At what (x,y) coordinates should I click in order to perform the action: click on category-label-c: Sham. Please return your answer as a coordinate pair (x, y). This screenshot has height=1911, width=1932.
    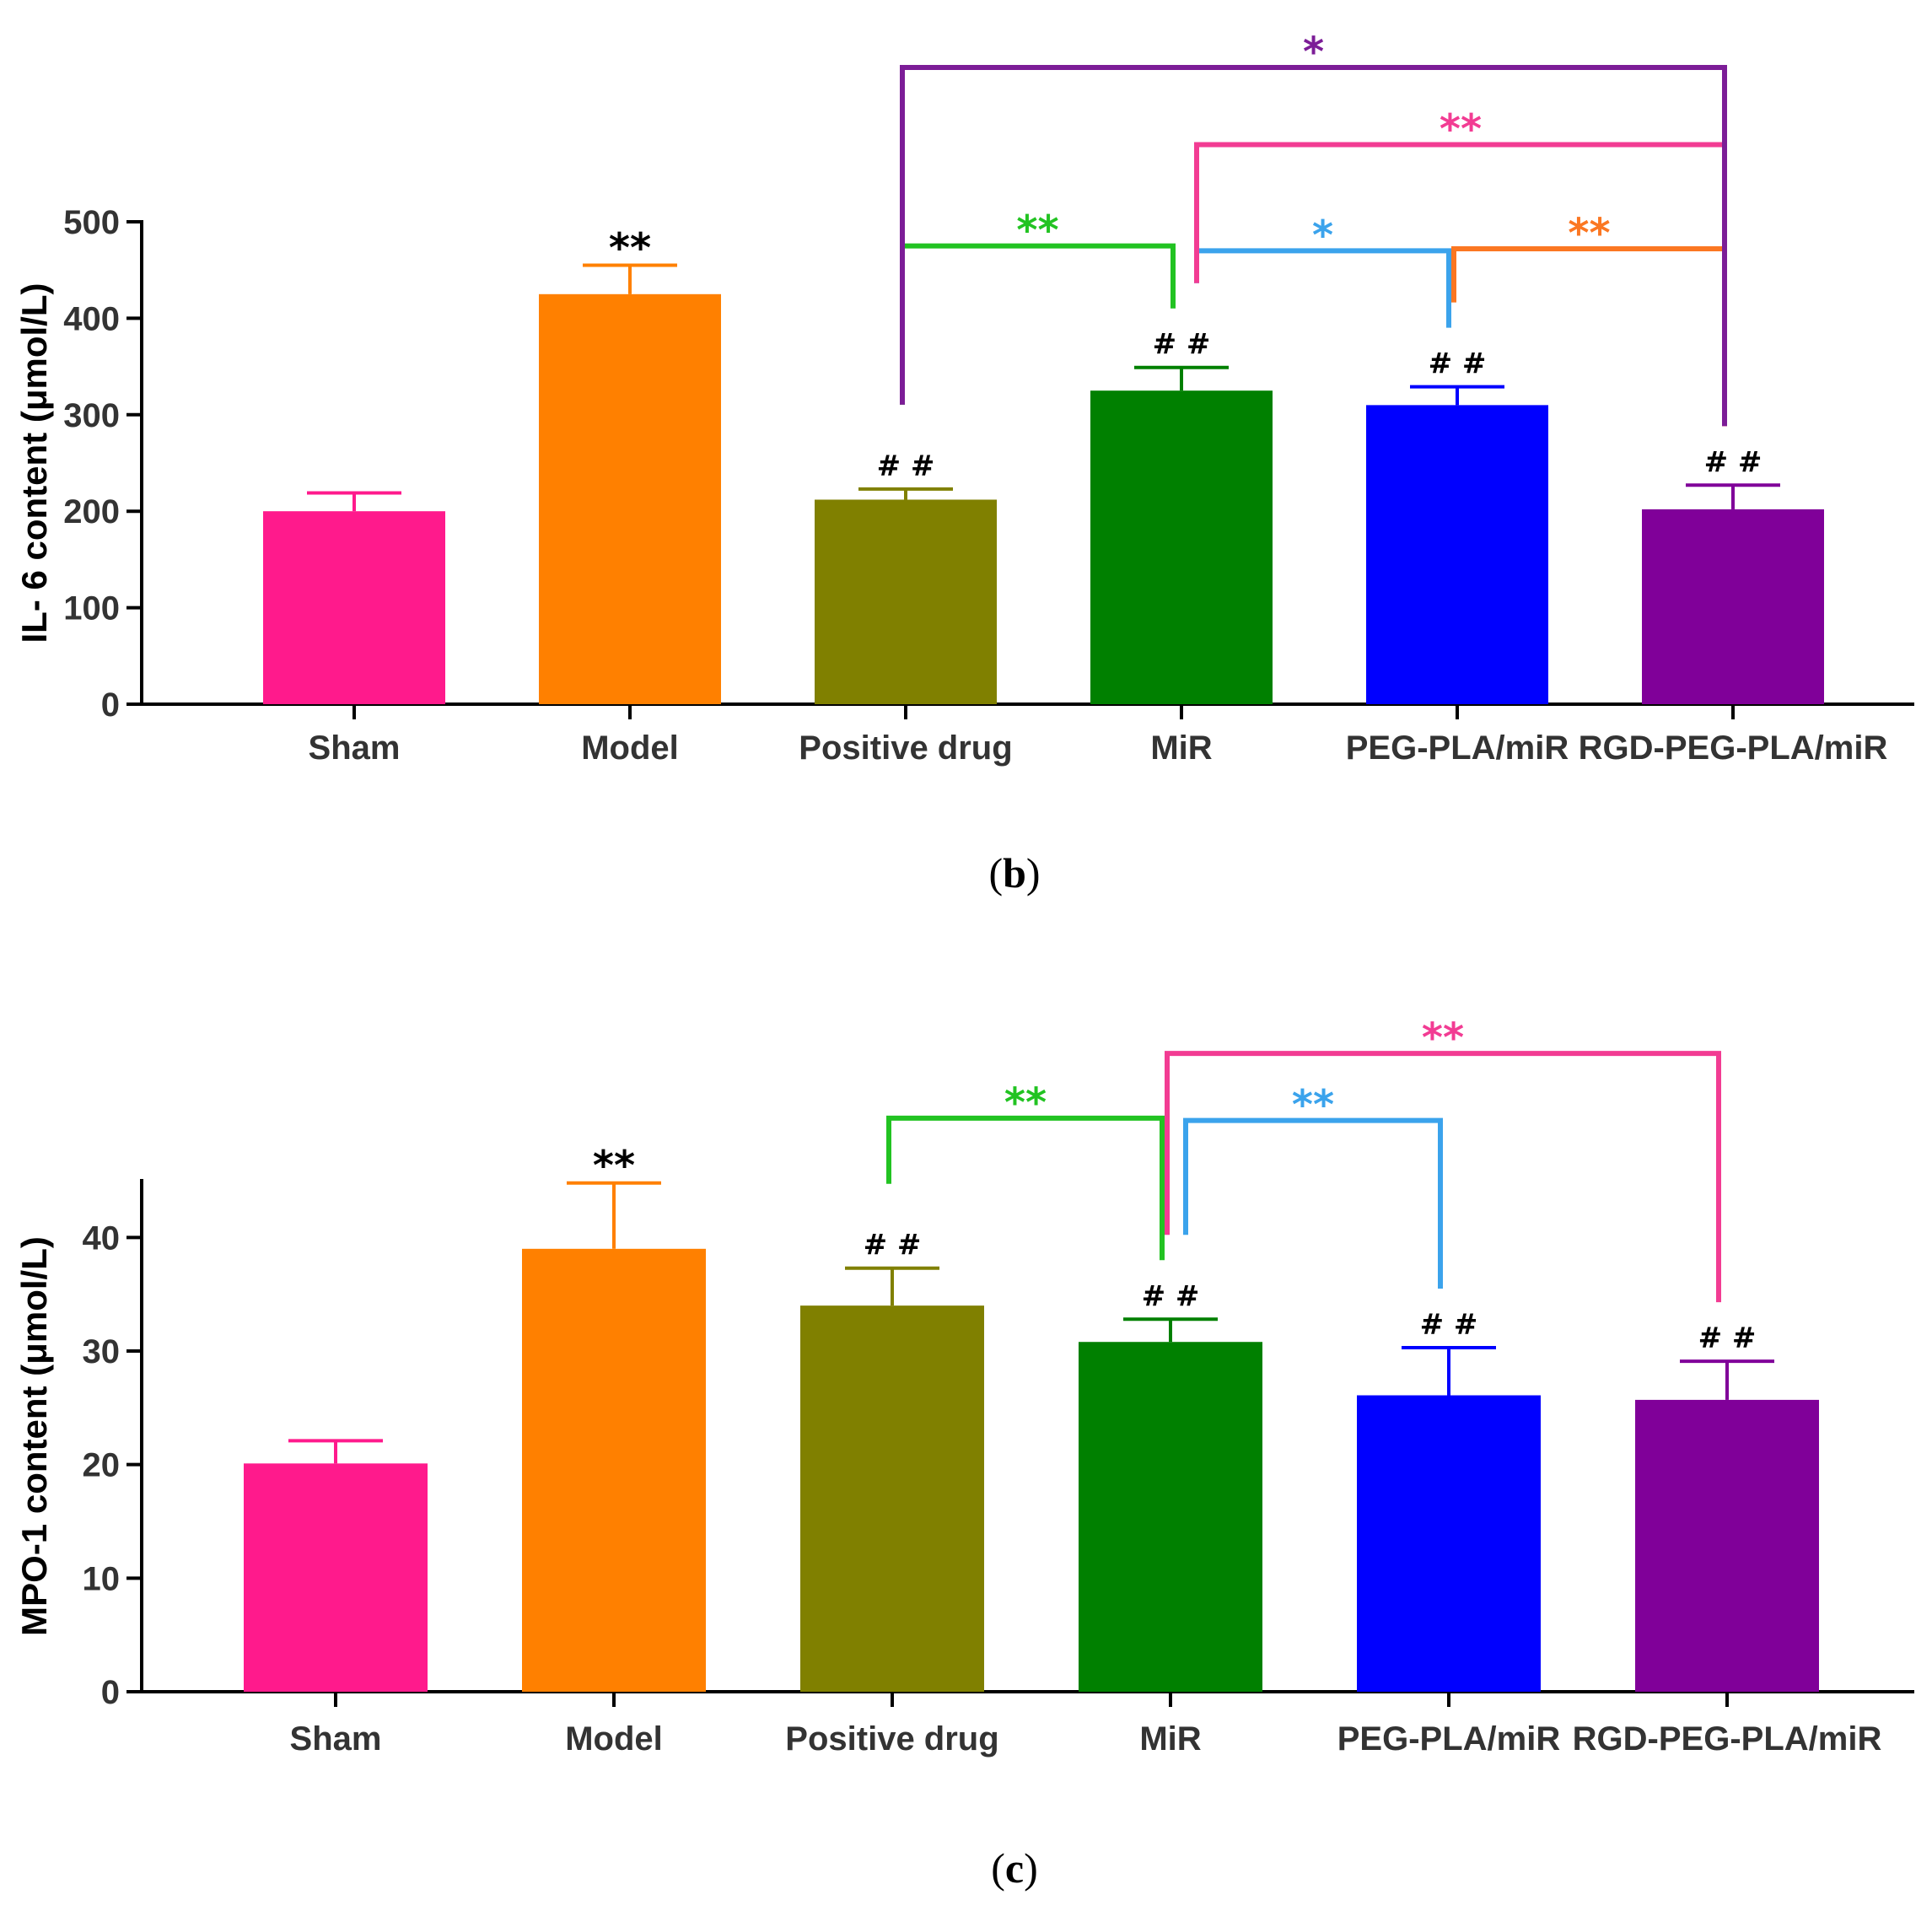
    Looking at the image, I should click on (336, 1739).